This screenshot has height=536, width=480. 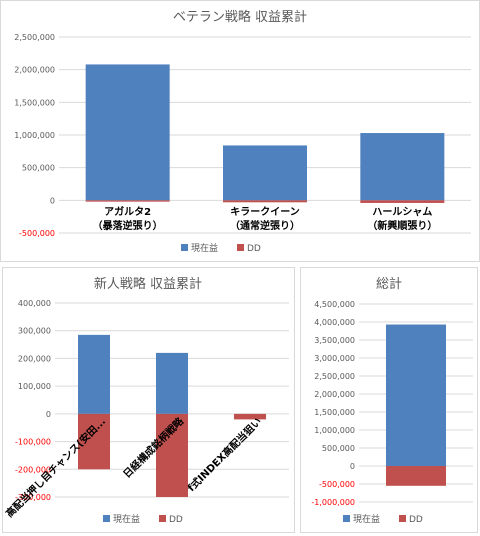 I want to click on category-label: アガルタ2, so click(x=127, y=211).